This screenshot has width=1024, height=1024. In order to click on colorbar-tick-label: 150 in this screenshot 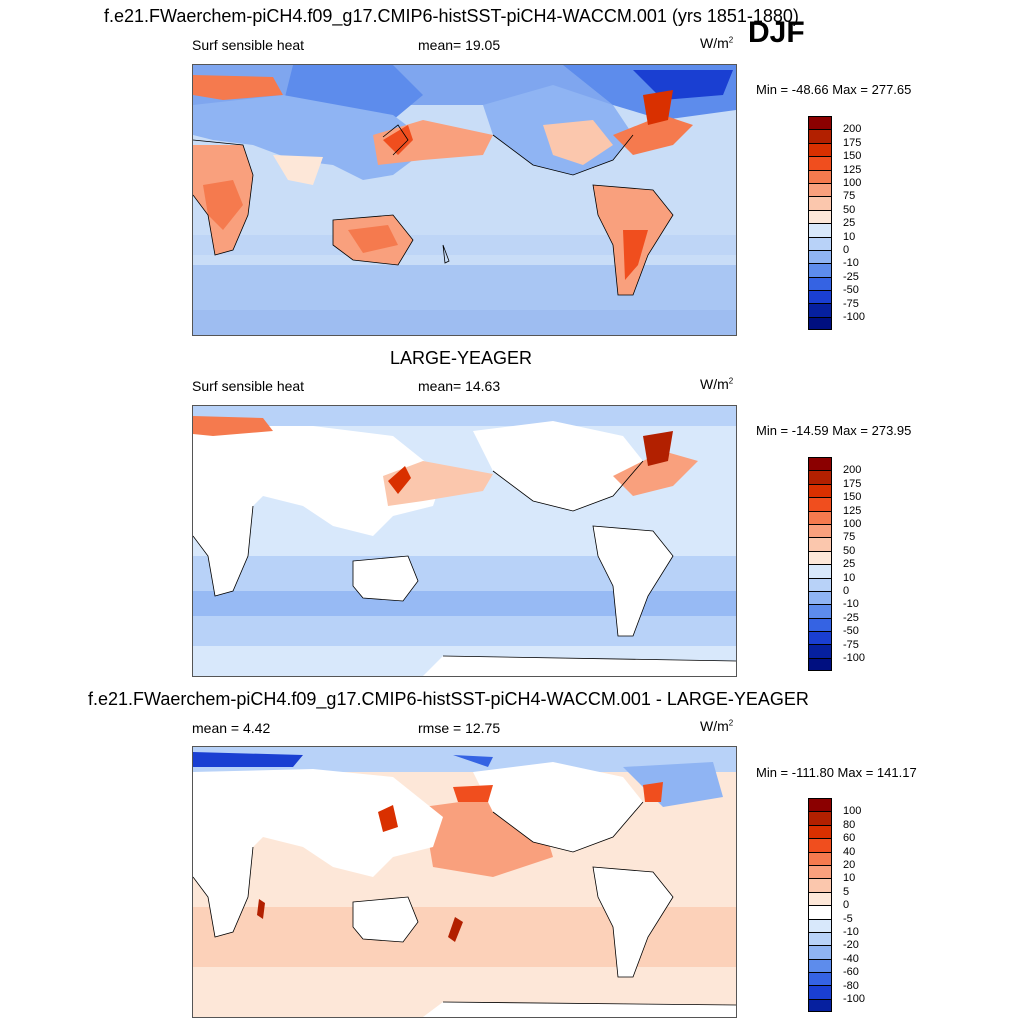, I will do `click(852, 156)`.